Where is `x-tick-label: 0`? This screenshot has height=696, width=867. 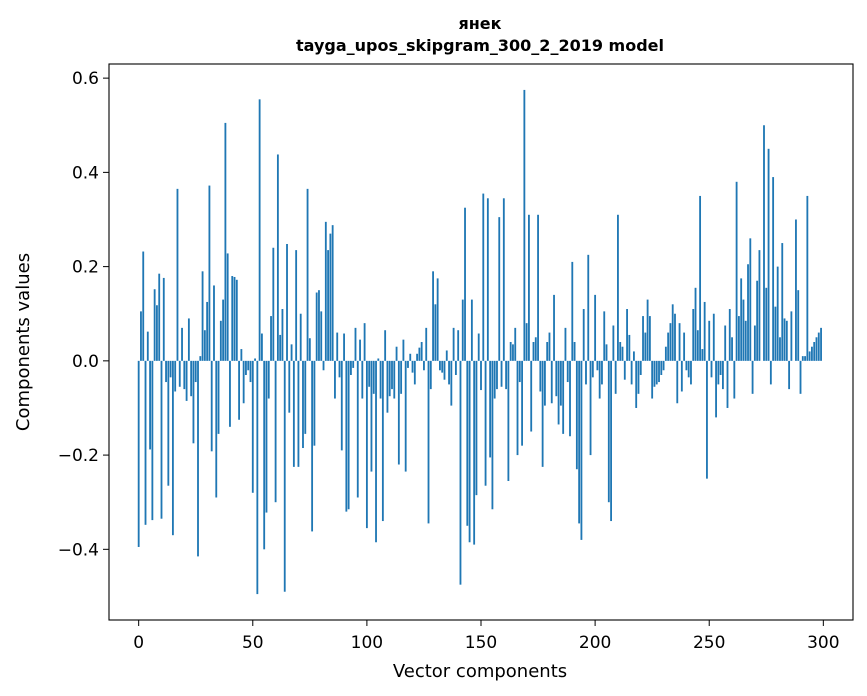
x-tick-label: 0 is located at coordinates (138, 643).